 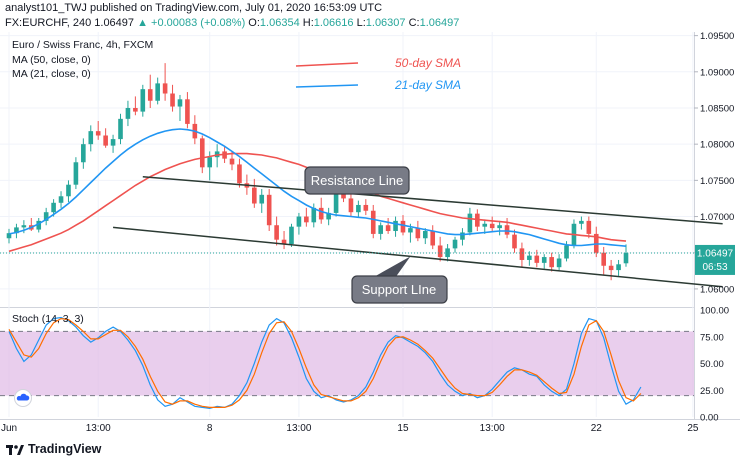 What do you see at coordinates (15, 450) in the screenshot?
I see `tradingview-logo-icon` at bounding box center [15, 450].